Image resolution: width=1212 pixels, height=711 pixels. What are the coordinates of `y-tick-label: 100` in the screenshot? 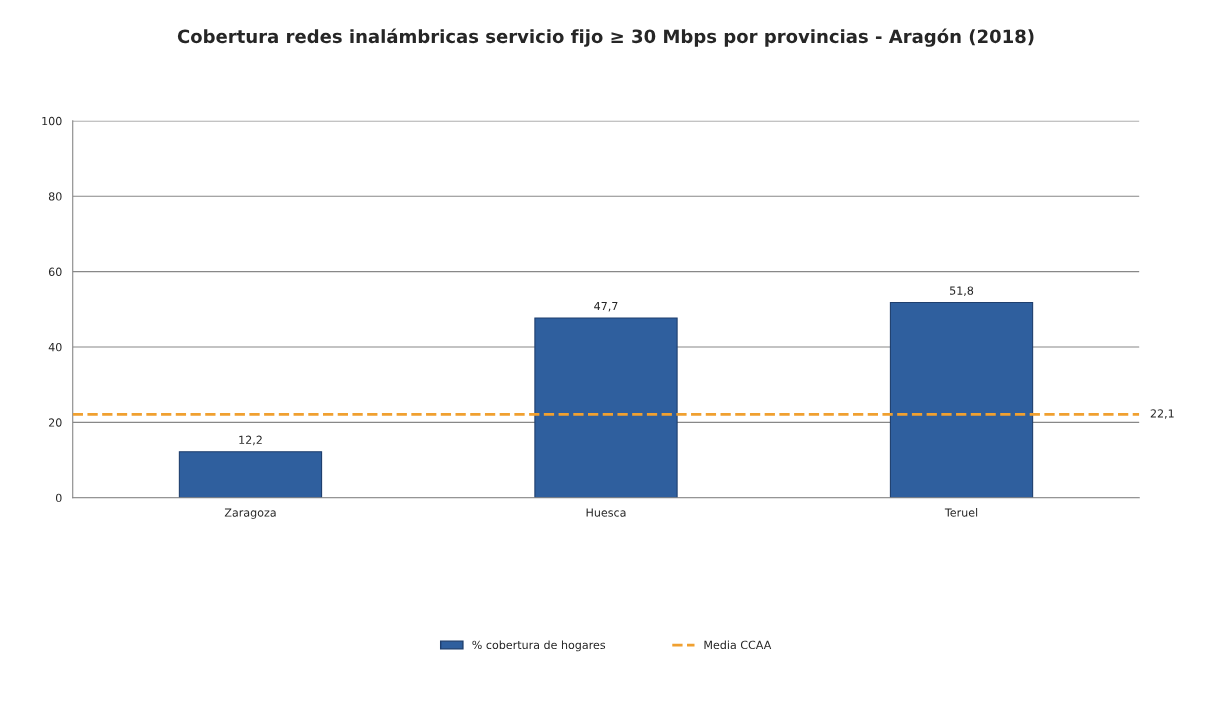 It's located at (52, 121).